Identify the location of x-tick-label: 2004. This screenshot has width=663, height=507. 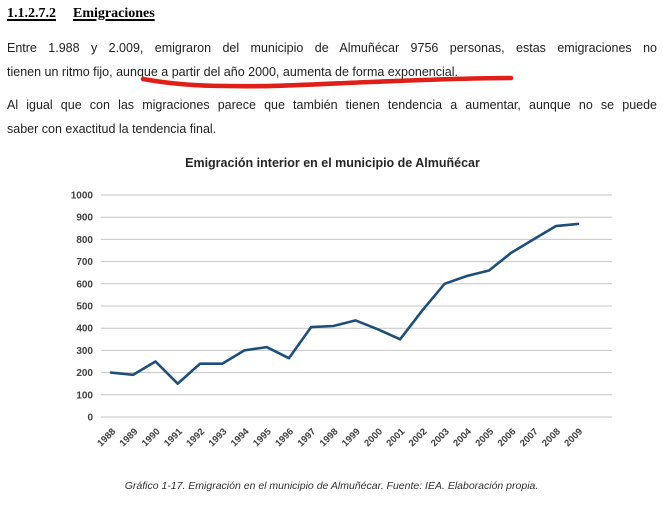
(462, 437).